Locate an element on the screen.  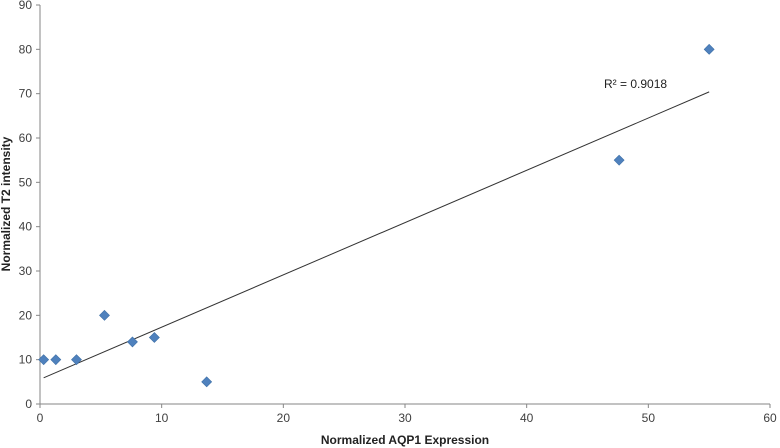
x-tick-label: 60 is located at coordinates (770, 418).